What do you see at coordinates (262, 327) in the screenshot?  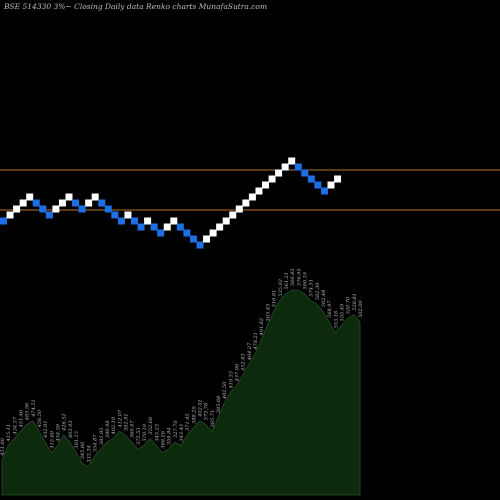 I see `value-label: 491.82` at bounding box center [262, 327].